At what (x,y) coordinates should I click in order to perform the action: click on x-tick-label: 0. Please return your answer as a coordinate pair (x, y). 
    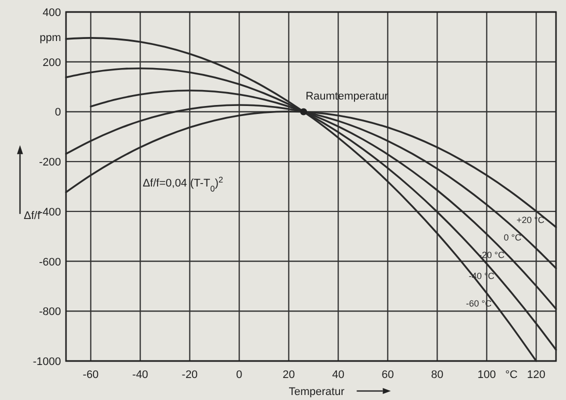
    Looking at the image, I should click on (239, 375).